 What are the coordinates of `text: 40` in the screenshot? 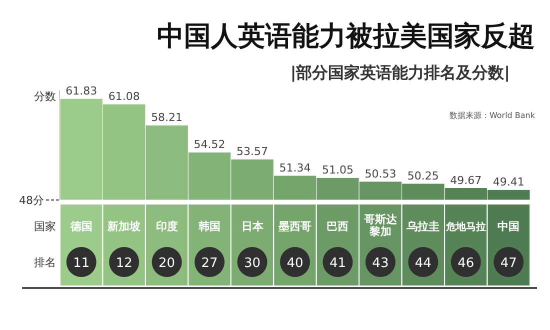 It's located at (295, 263).